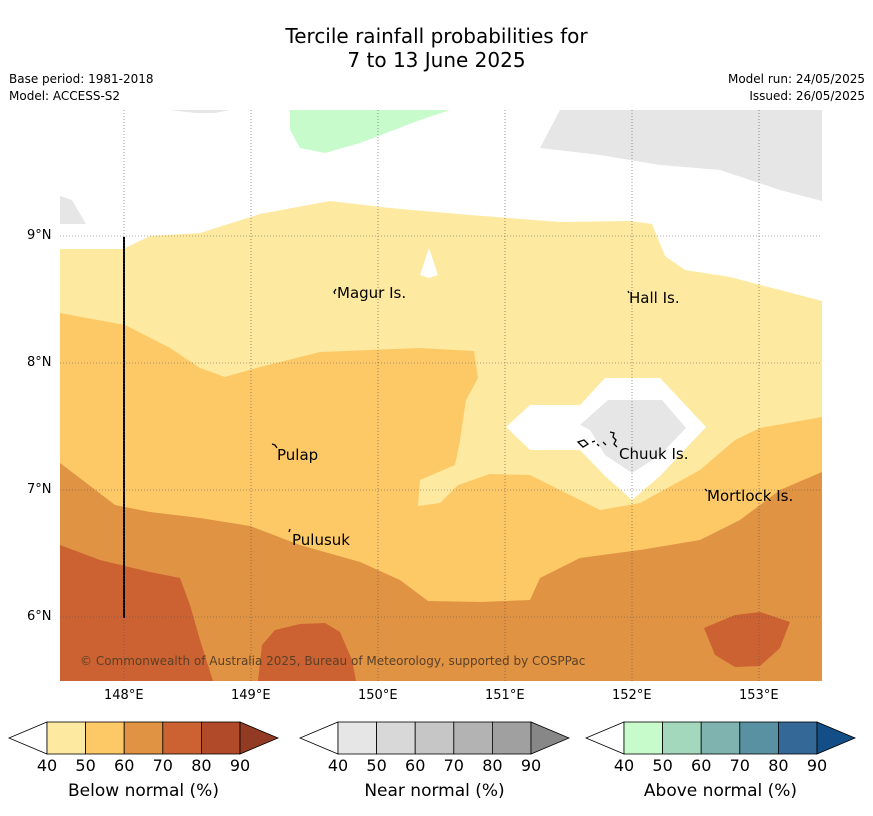 The width and height of the screenshot is (873, 816). I want to click on hall-marker, so click(628, 292).